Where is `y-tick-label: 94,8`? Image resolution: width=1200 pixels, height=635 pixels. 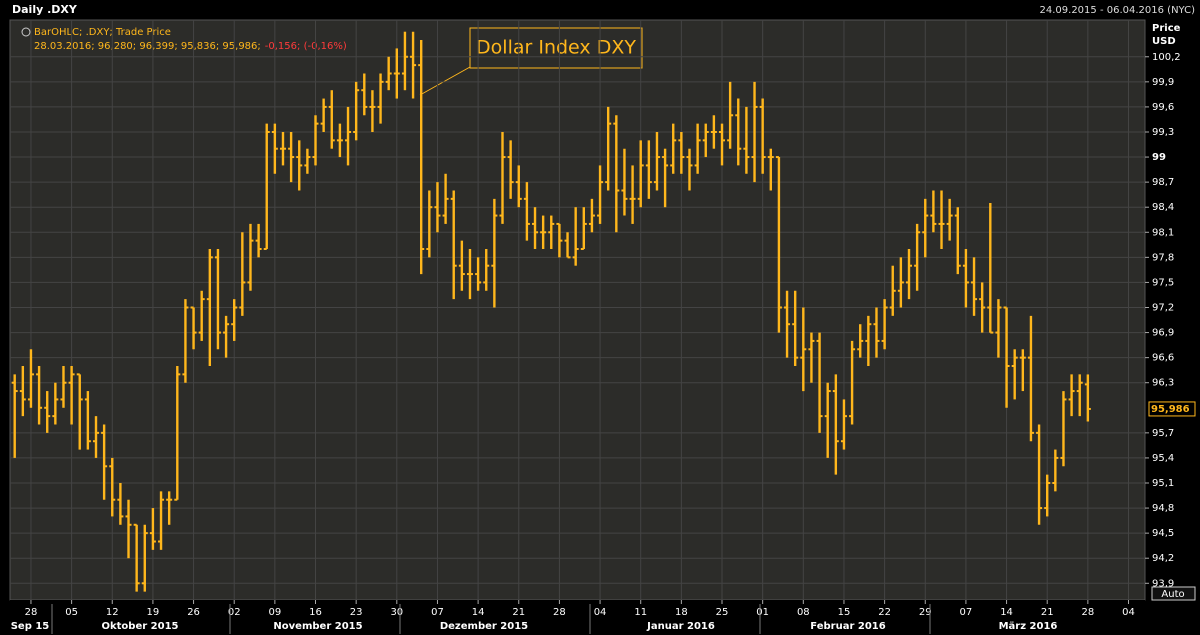 y-tick-label: 94,8 is located at coordinates (1163, 508).